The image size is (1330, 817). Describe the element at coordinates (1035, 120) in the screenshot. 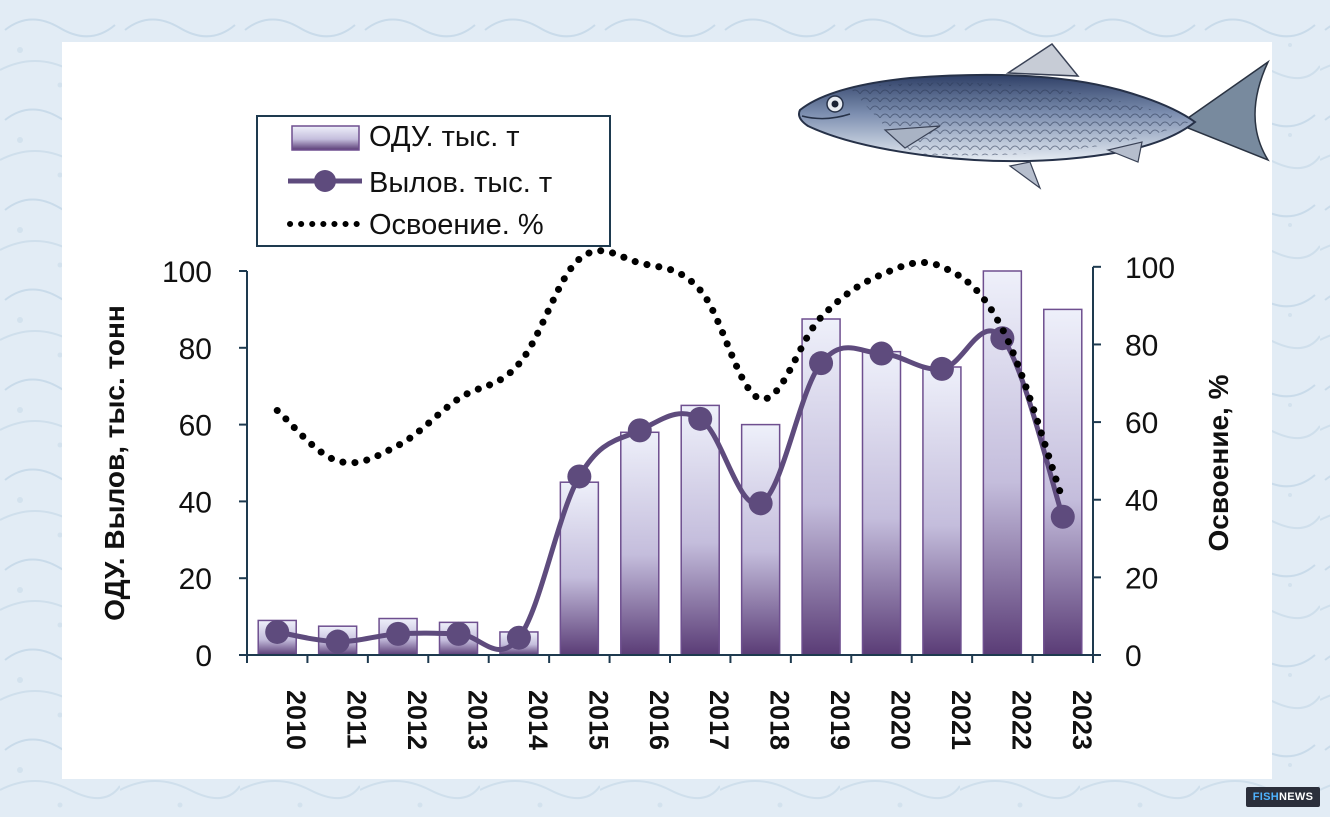

I see `herring-illustration` at that location.